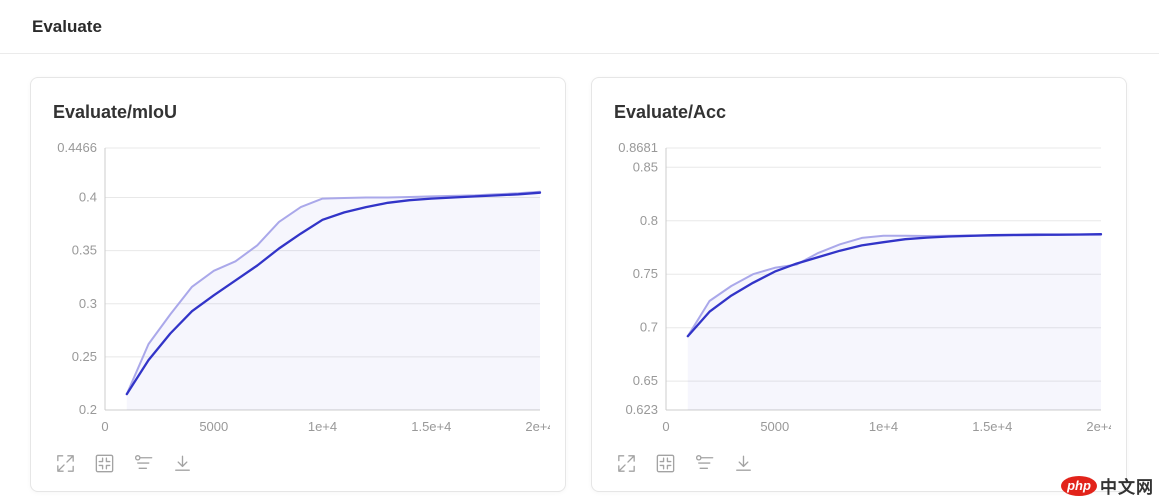  I want to click on php-cn-watermark: php 中文网, so click(1107, 485).